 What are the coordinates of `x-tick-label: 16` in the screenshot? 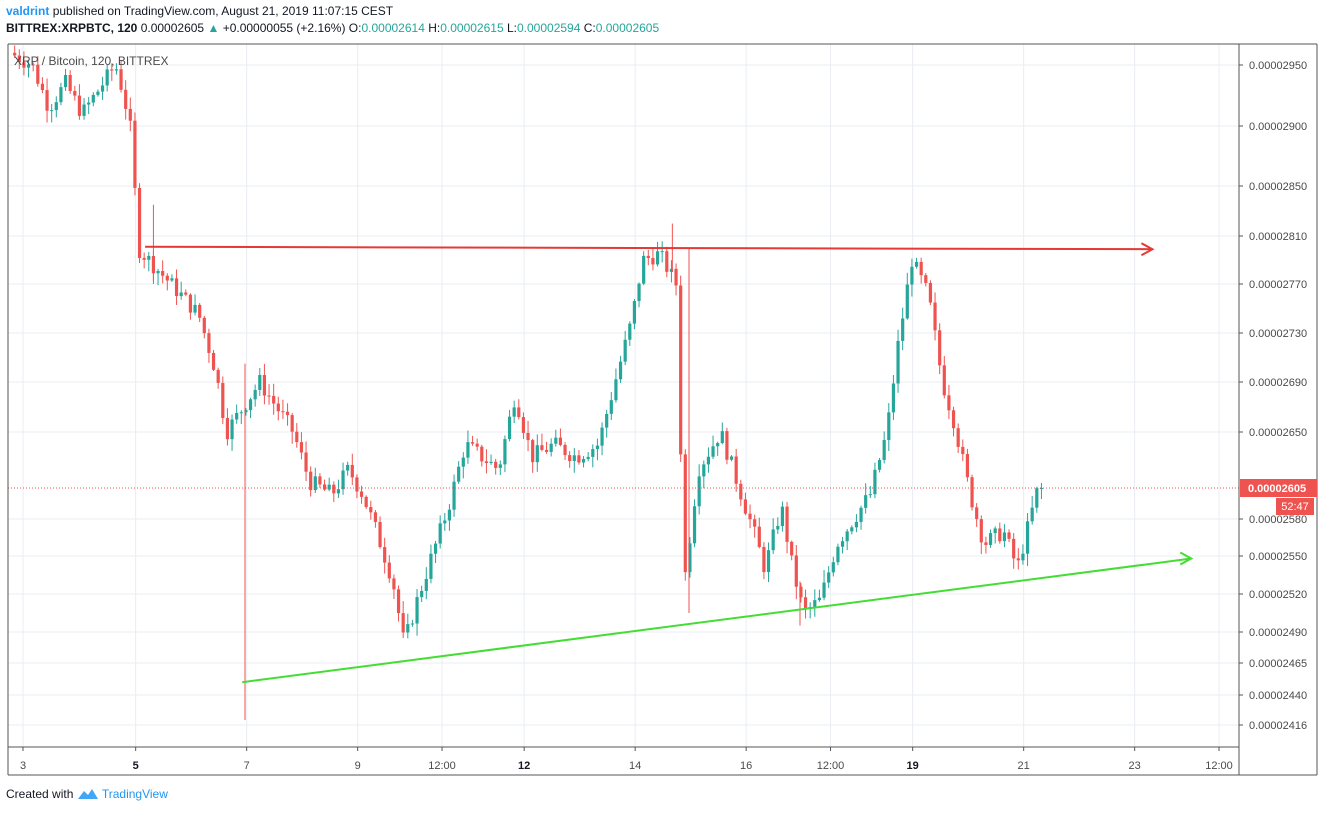 It's located at (746, 766).